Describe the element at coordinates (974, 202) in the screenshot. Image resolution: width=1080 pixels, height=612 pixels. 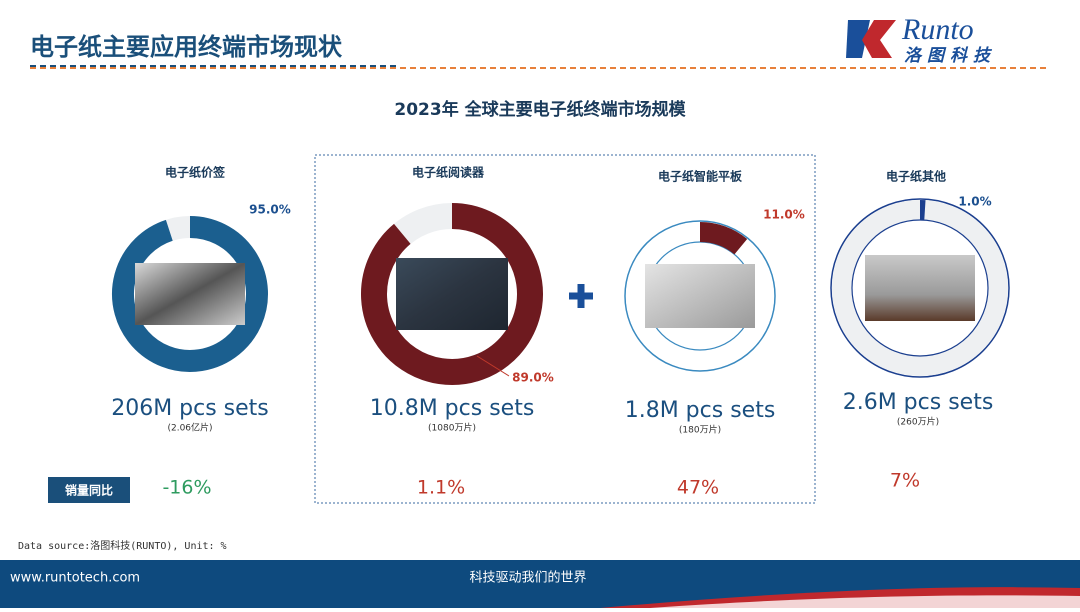
I see `percent-label: 1.0%` at that location.